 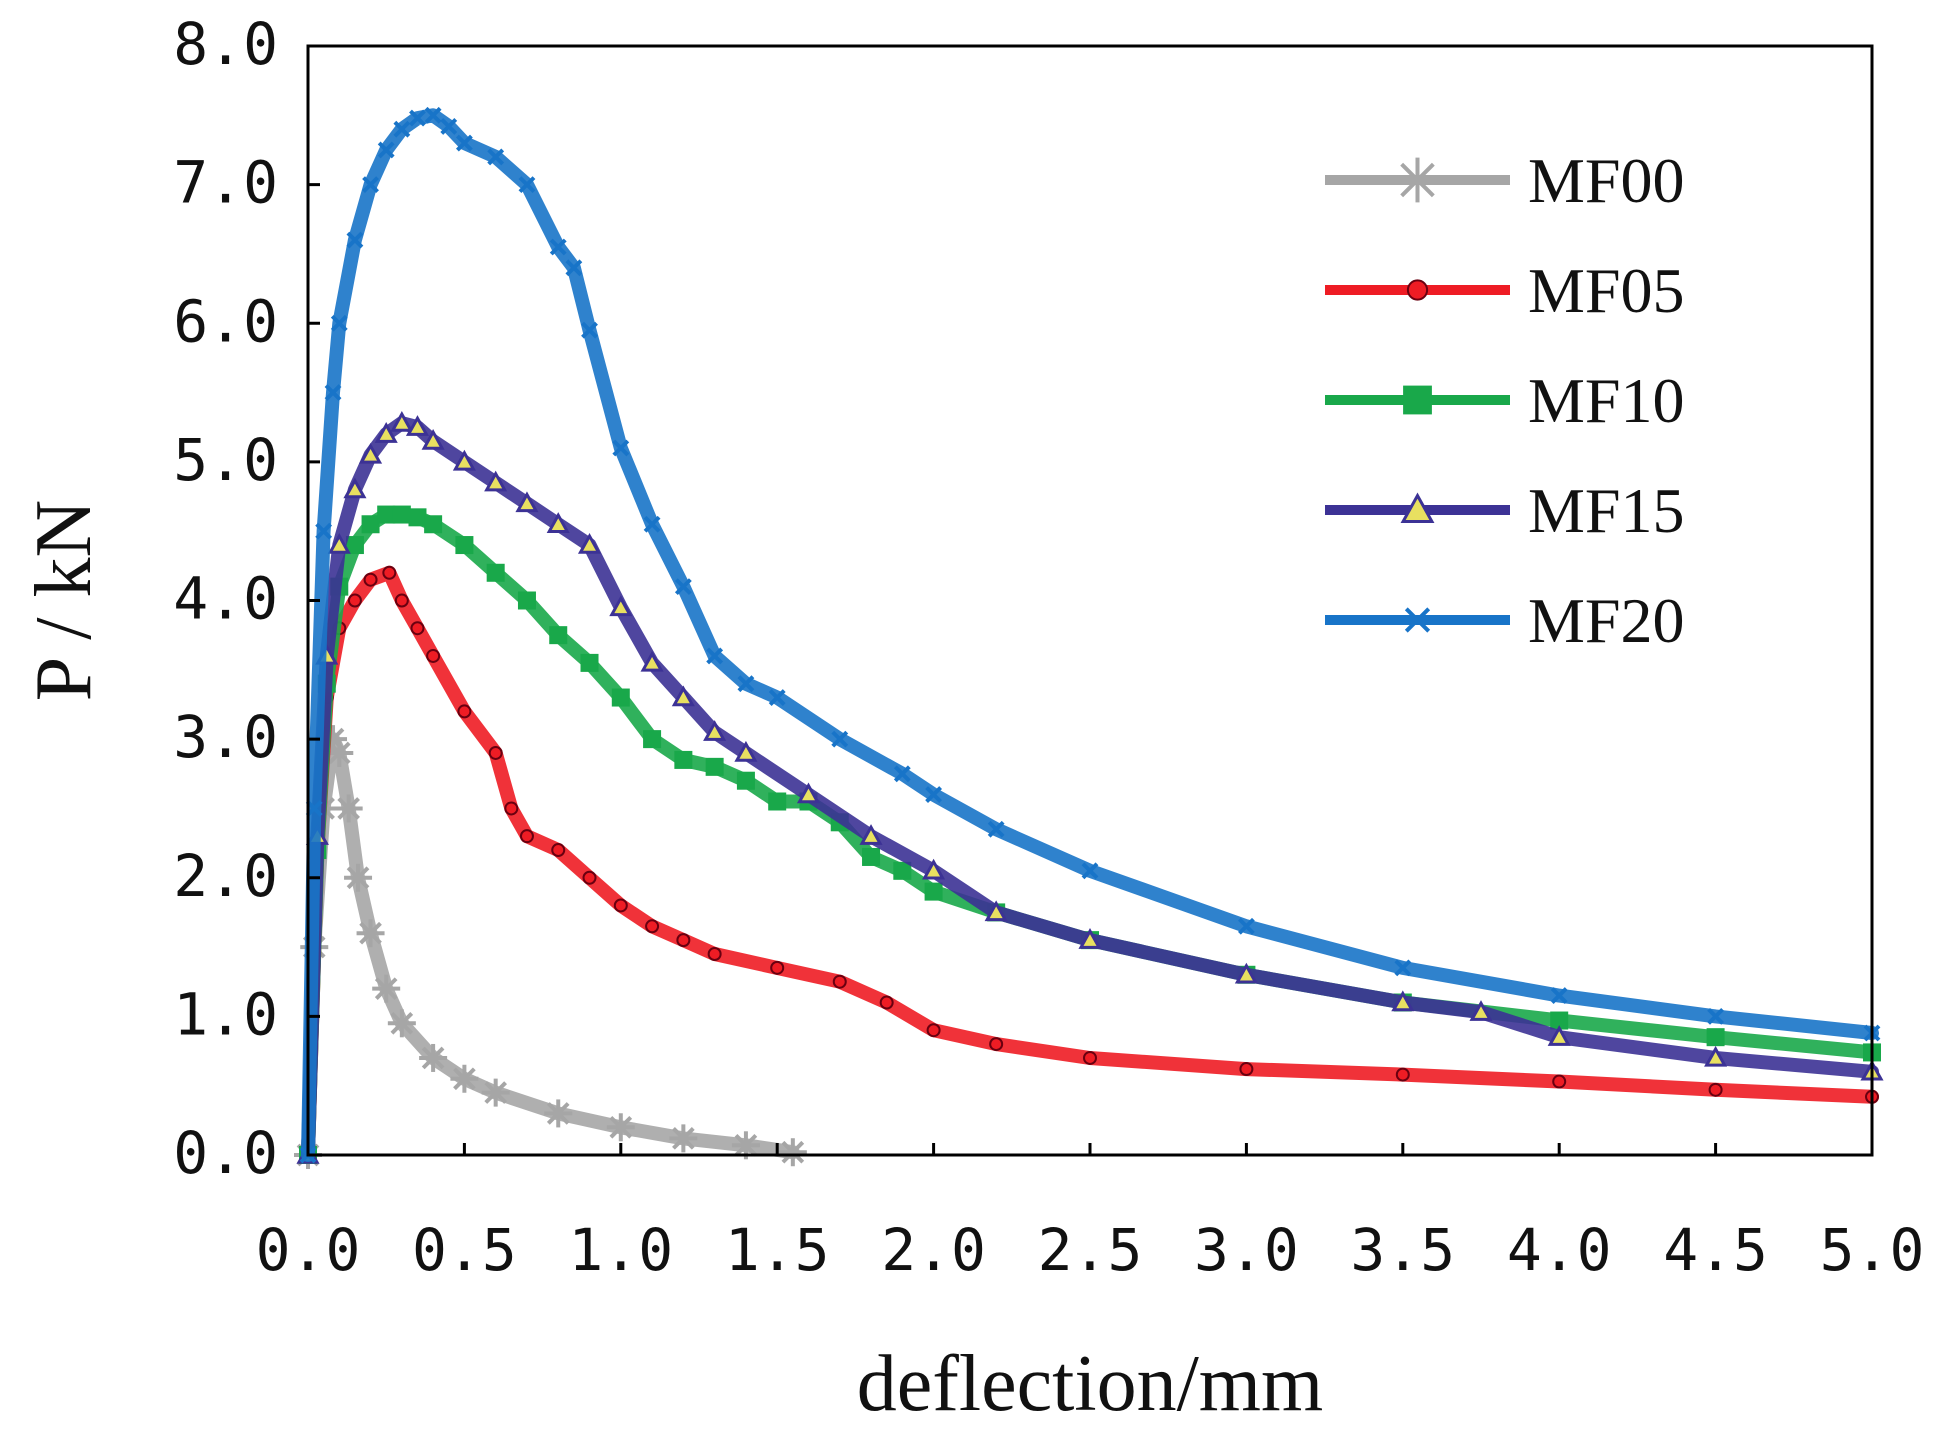 What do you see at coordinates (1402, 1250) in the screenshot?
I see `x-tick-label: 3.5` at bounding box center [1402, 1250].